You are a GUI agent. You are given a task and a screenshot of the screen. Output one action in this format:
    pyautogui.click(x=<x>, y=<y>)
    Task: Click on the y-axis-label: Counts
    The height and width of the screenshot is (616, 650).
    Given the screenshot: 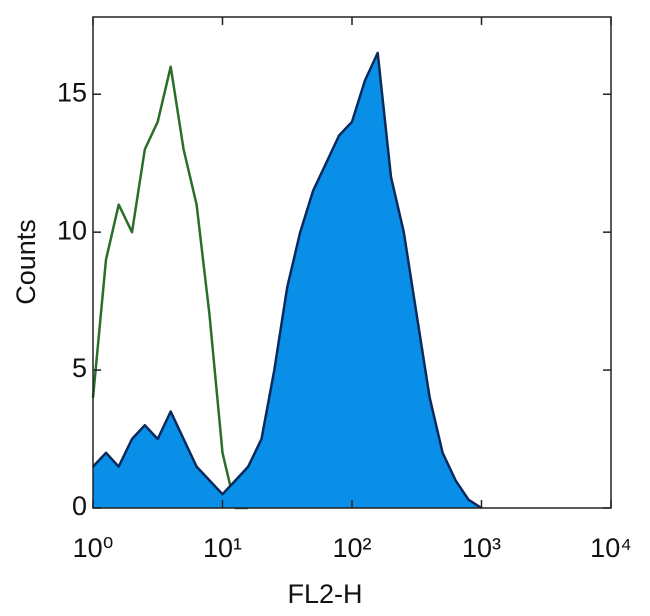 What is the action you would take?
    pyautogui.click(x=26, y=262)
    